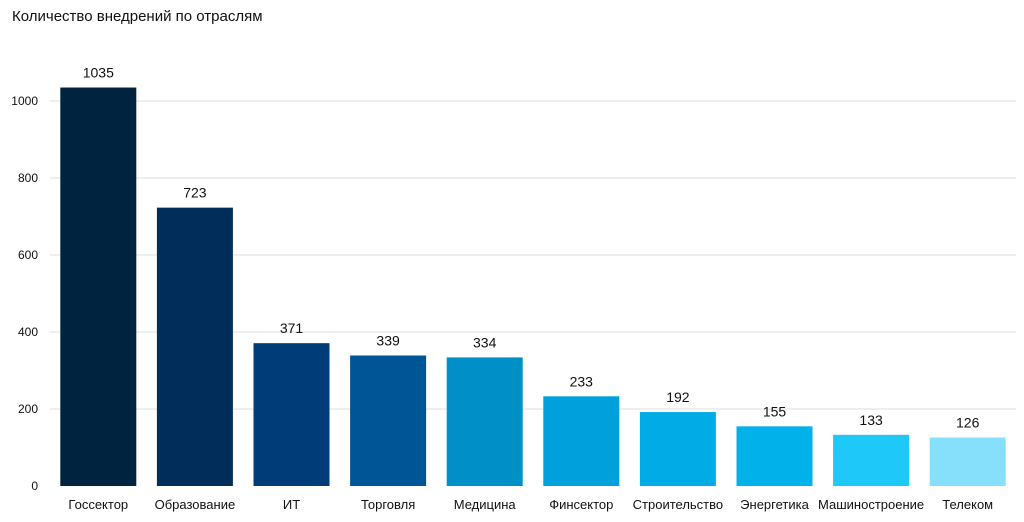 This screenshot has height=522, width=1024. What do you see at coordinates (195, 504) in the screenshot?
I see `category-label: Образование` at bounding box center [195, 504].